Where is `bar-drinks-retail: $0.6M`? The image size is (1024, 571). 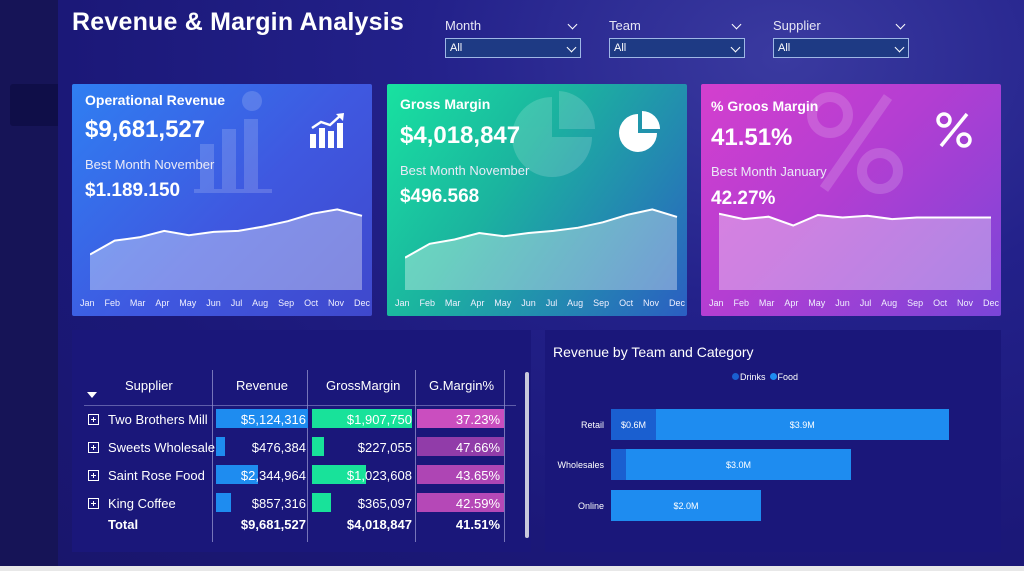 bar-drinks-retail: $0.6M is located at coordinates (633, 424).